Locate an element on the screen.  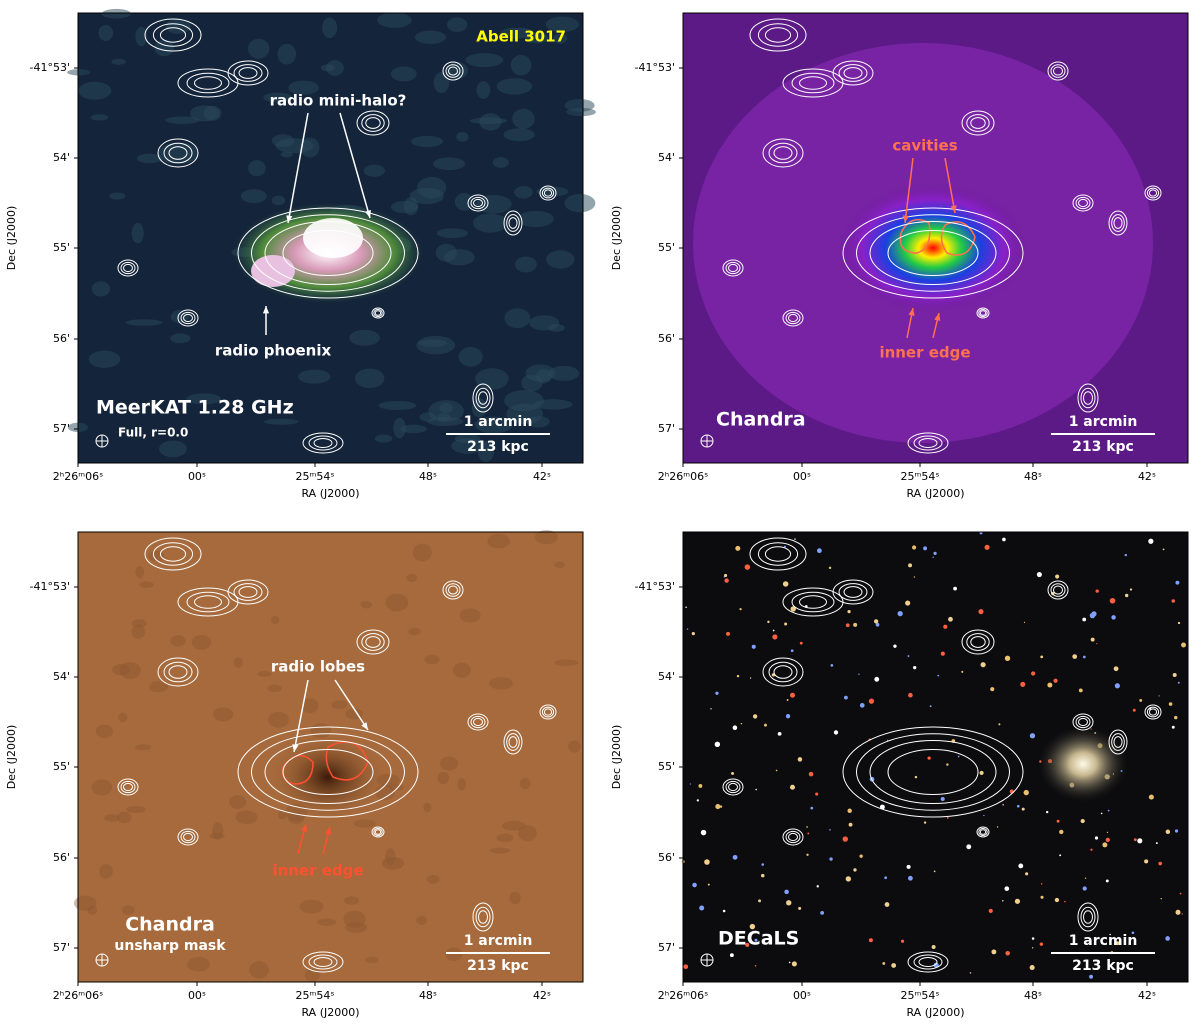
arrow is located at coordinates (355, 165).